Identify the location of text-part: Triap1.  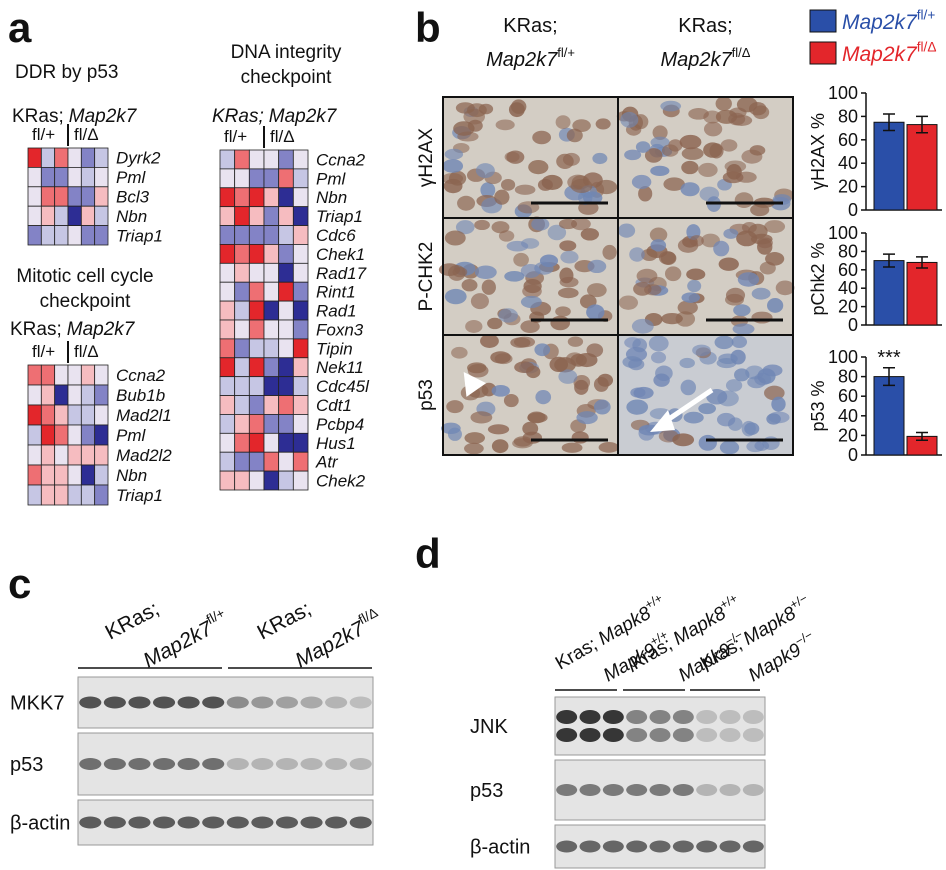
(139, 495).